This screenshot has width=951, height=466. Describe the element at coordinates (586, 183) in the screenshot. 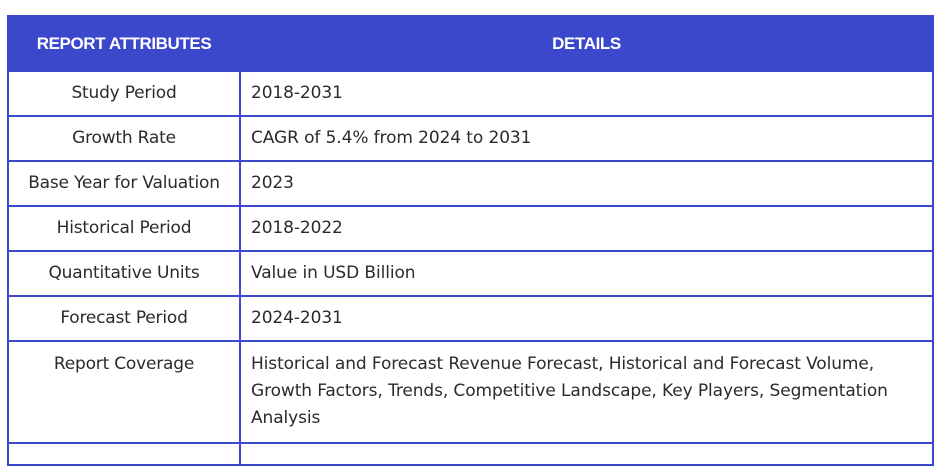

I see `row-details: 2023` at that location.